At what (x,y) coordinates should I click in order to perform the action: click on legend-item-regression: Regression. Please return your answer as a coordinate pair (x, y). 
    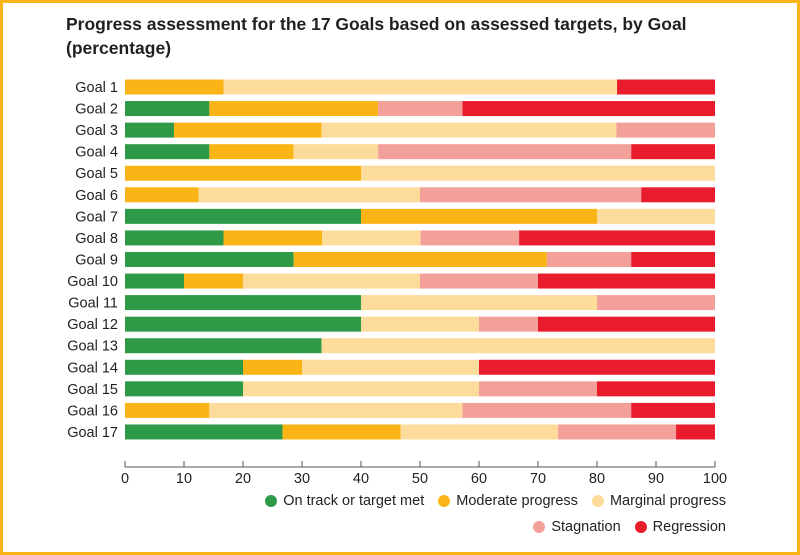
    Looking at the image, I should click on (680, 527).